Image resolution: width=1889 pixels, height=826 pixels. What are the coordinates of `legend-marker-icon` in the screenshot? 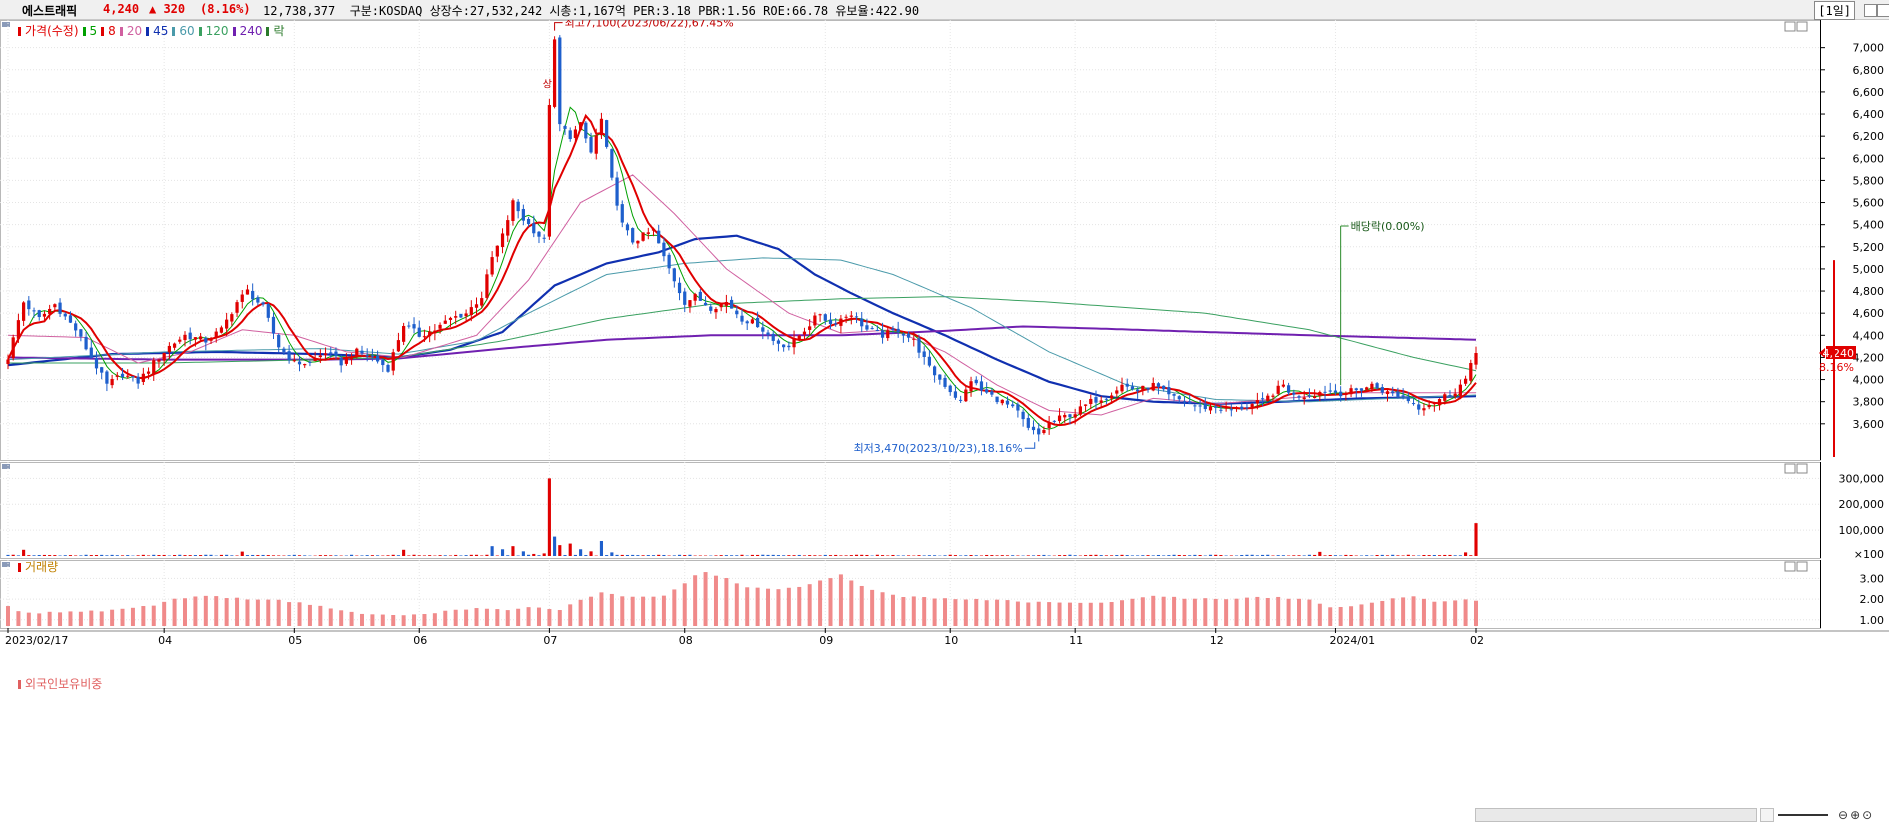 It's located at (103, 31).